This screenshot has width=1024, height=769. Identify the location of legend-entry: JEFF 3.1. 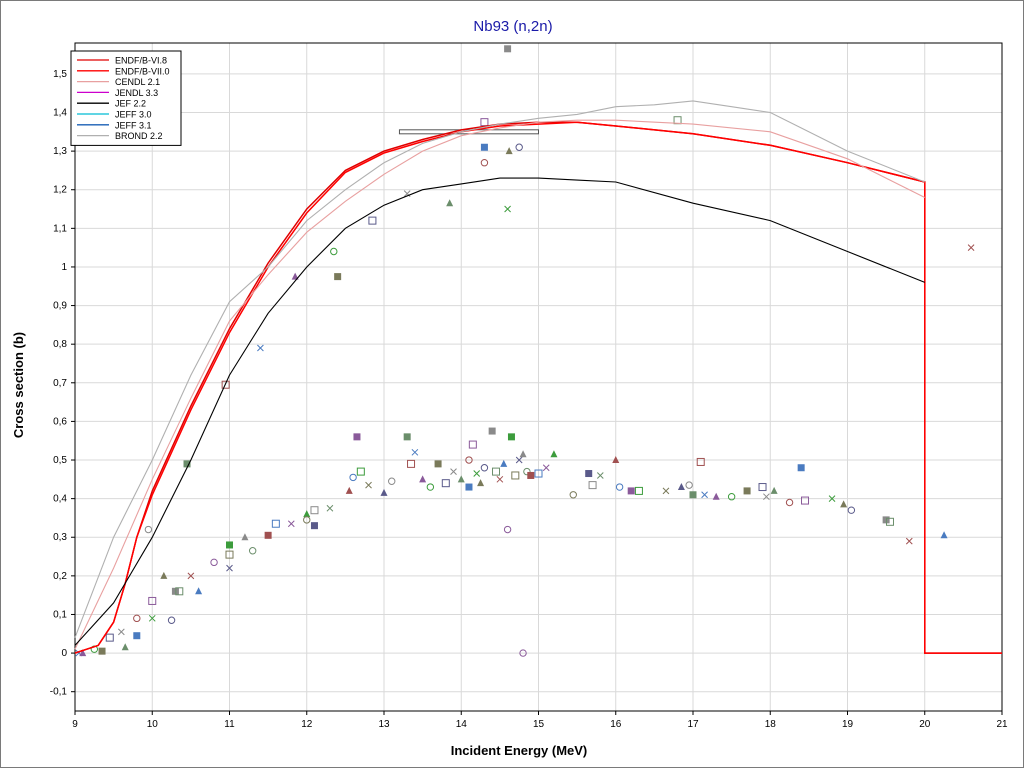
(133, 125).